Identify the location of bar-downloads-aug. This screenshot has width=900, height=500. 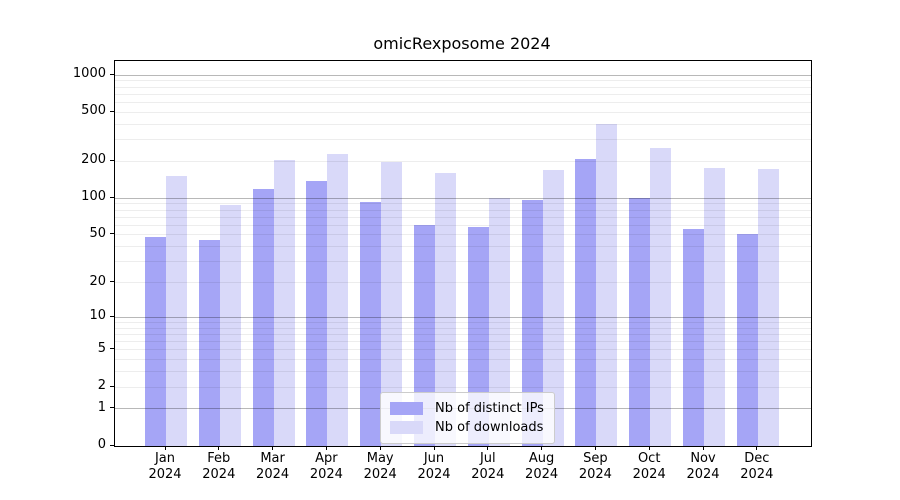
(553, 307).